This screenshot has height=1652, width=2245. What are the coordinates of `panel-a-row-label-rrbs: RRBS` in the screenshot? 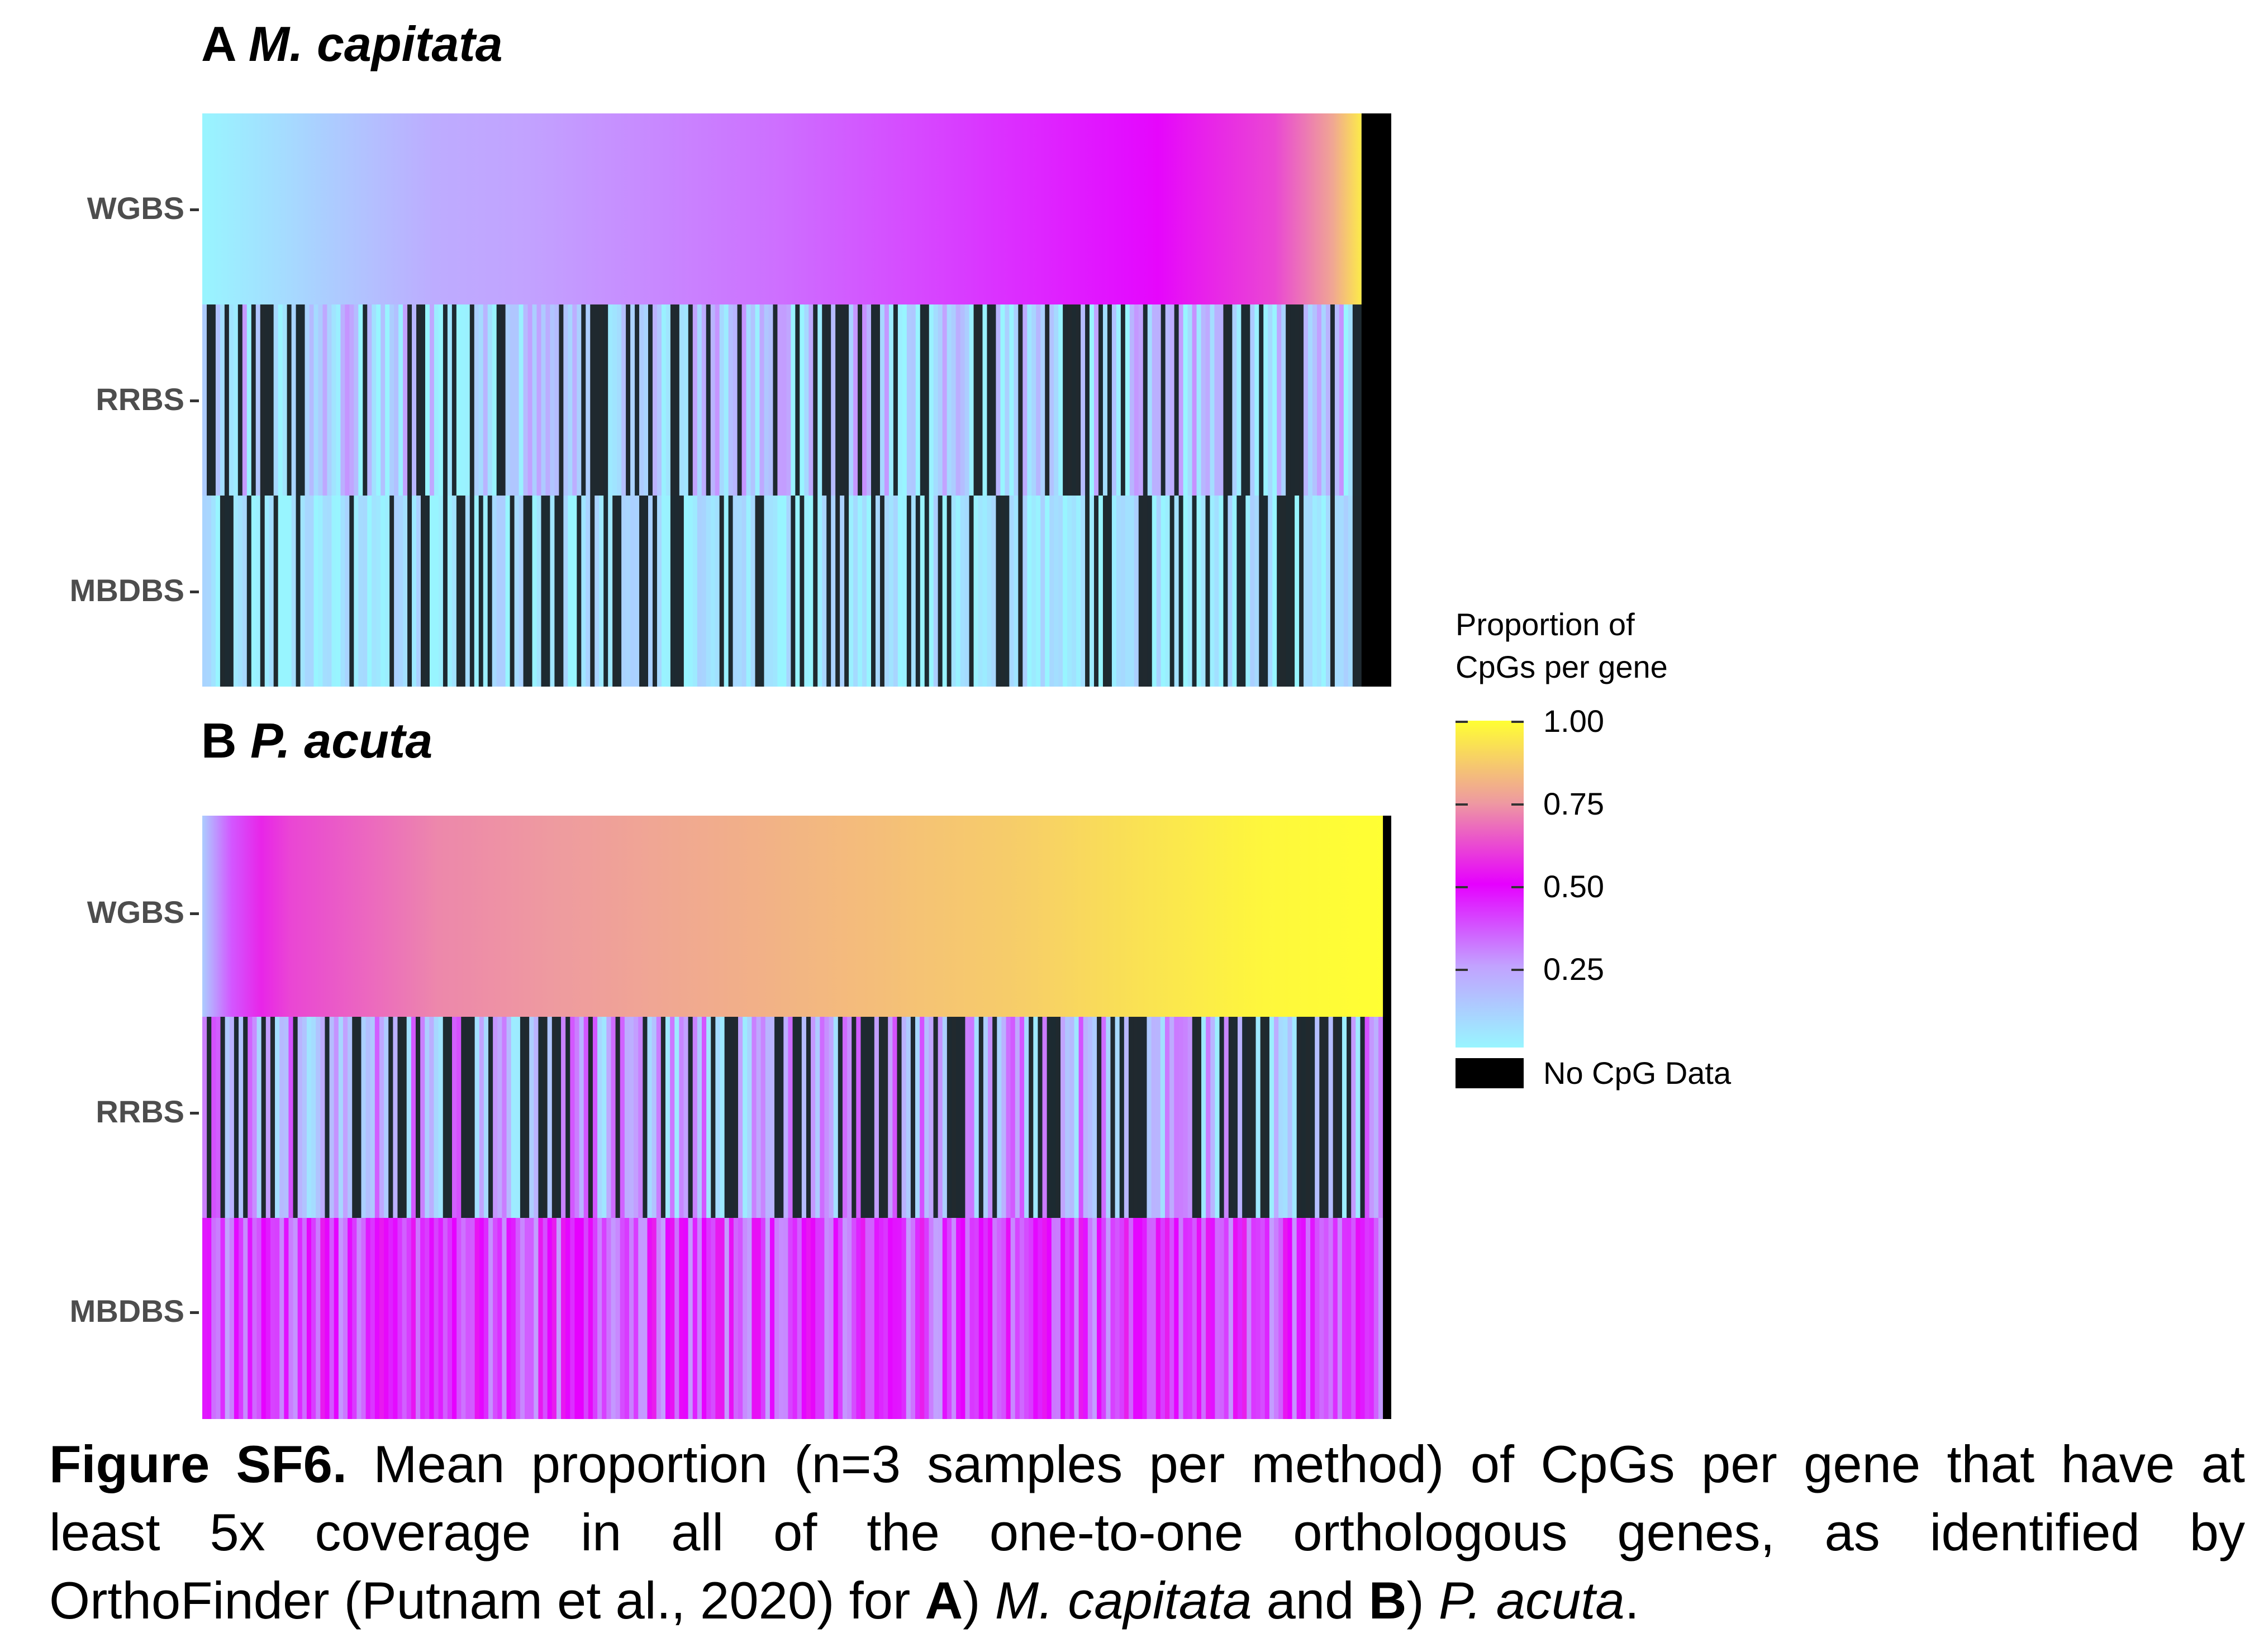 It's located at (140, 399).